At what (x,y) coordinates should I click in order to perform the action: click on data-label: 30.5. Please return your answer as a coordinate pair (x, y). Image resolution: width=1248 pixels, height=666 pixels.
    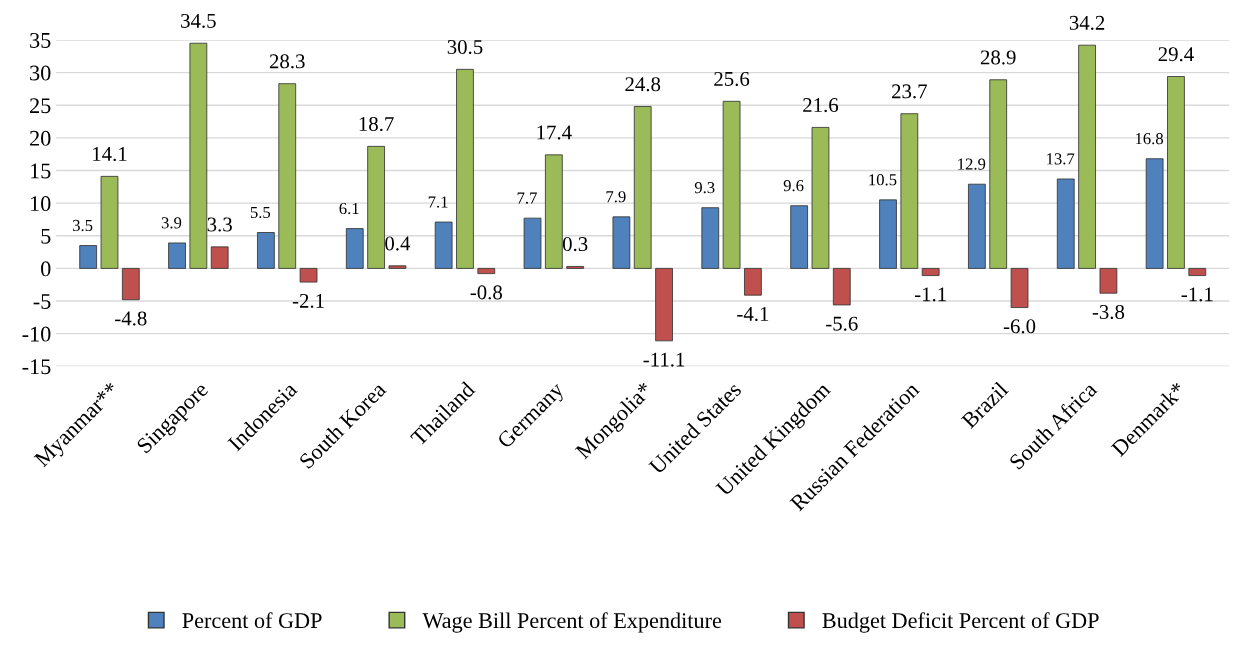
    Looking at the image, I should click on (465, 47).